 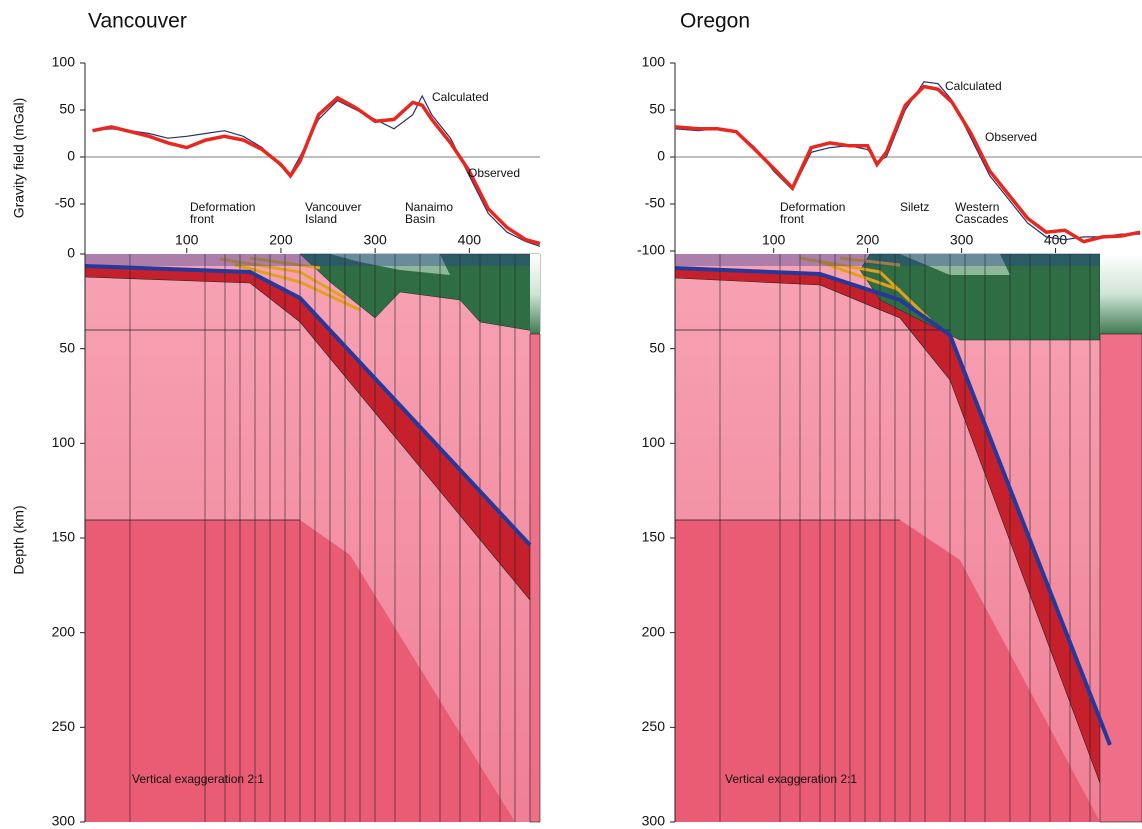 What do you see at coordinates (137, 21) in the screenshot?
I see `panel-title: Vancouver` at bounding box center [137, 21].